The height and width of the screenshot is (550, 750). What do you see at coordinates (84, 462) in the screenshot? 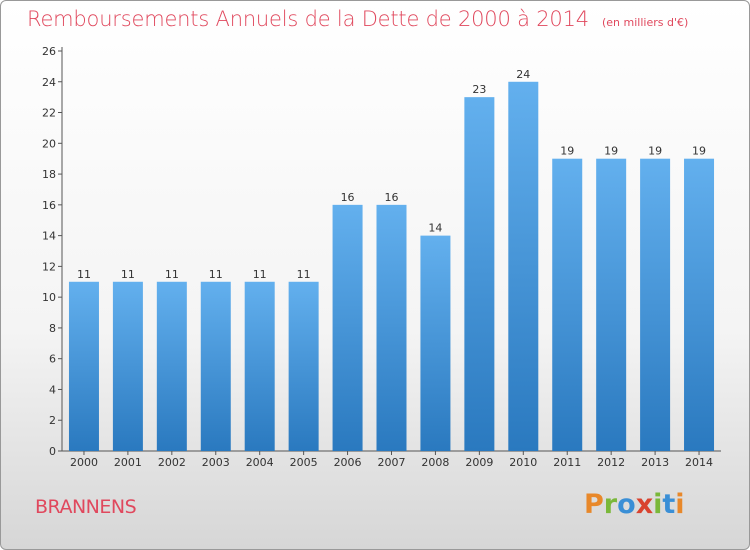
I see `x-tick-label: 2000` at bounding box center [84, 462].